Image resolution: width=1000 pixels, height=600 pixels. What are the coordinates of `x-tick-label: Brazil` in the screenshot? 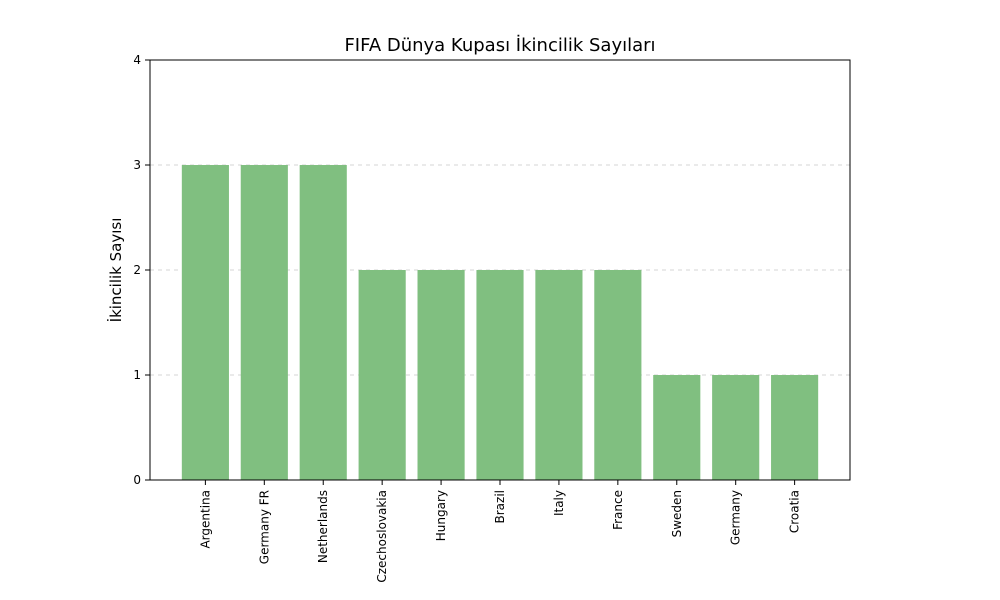 It's located at (500, 507).